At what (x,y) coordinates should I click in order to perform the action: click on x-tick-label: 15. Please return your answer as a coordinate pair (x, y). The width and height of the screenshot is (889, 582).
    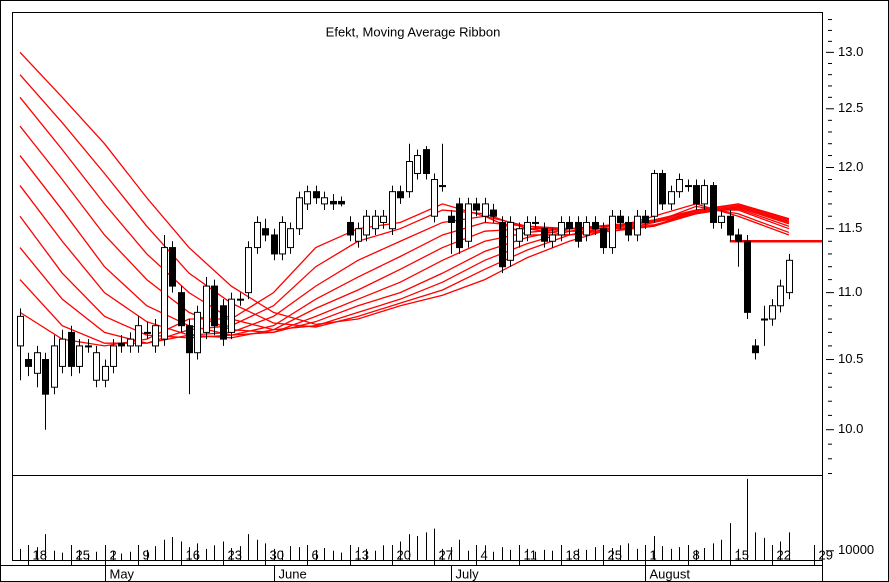
    Looking at the image, I should click on (742, 554).